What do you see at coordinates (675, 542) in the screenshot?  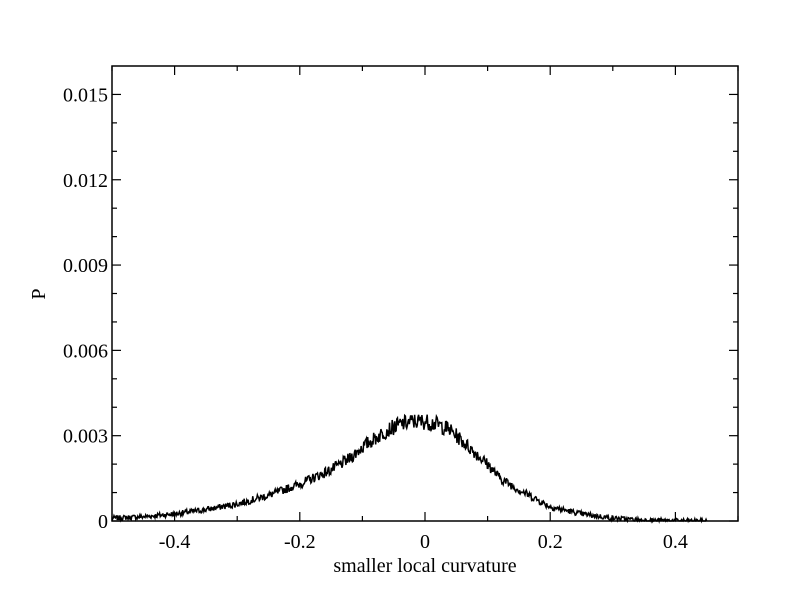 I see `x-tick-label: 0.4` at bounding box center [675, 542].